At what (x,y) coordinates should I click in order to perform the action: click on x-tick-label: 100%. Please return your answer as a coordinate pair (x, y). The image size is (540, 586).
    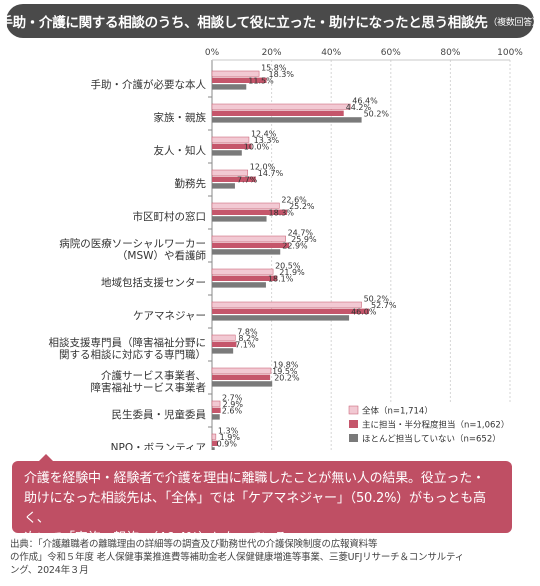
    Looking at the image, I should click on (510, 53).